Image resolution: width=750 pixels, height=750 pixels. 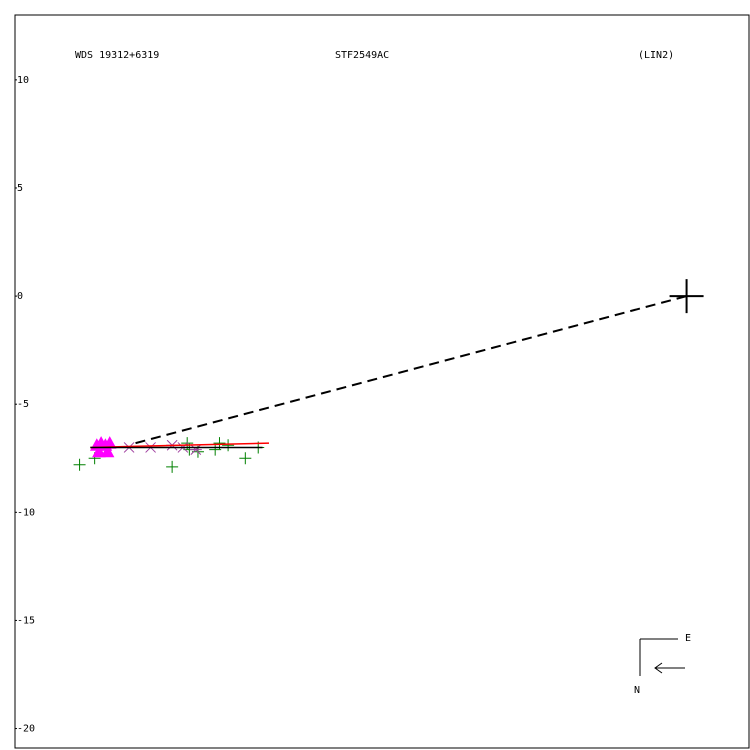 What do you see at coordinates (637, 690) in the screenshot?
I see `compass-north-label: N` at bounding box center [637, 690].